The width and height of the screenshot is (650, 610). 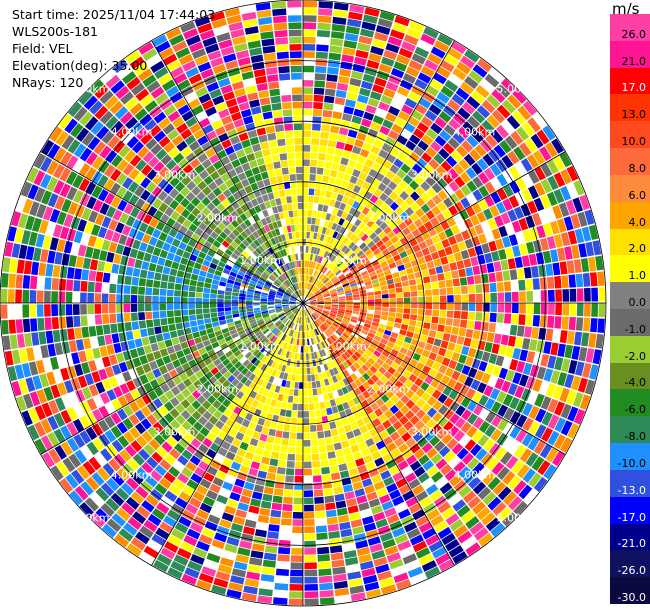 What do you see at coordinates (42, 48) in the screenshot?
I see `field-name: Field: VEL` at bounding box center [42, 48].